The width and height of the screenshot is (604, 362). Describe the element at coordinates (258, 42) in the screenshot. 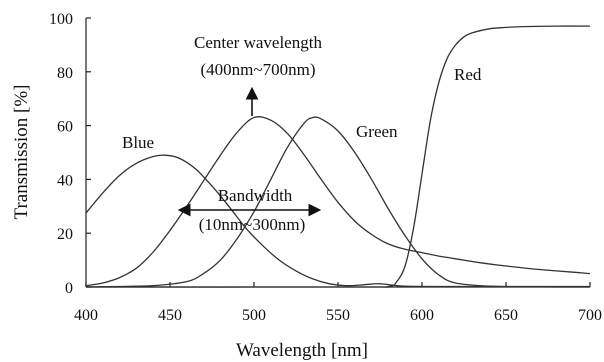

I see `label-center-wavelength: Center wavelength` at that location.